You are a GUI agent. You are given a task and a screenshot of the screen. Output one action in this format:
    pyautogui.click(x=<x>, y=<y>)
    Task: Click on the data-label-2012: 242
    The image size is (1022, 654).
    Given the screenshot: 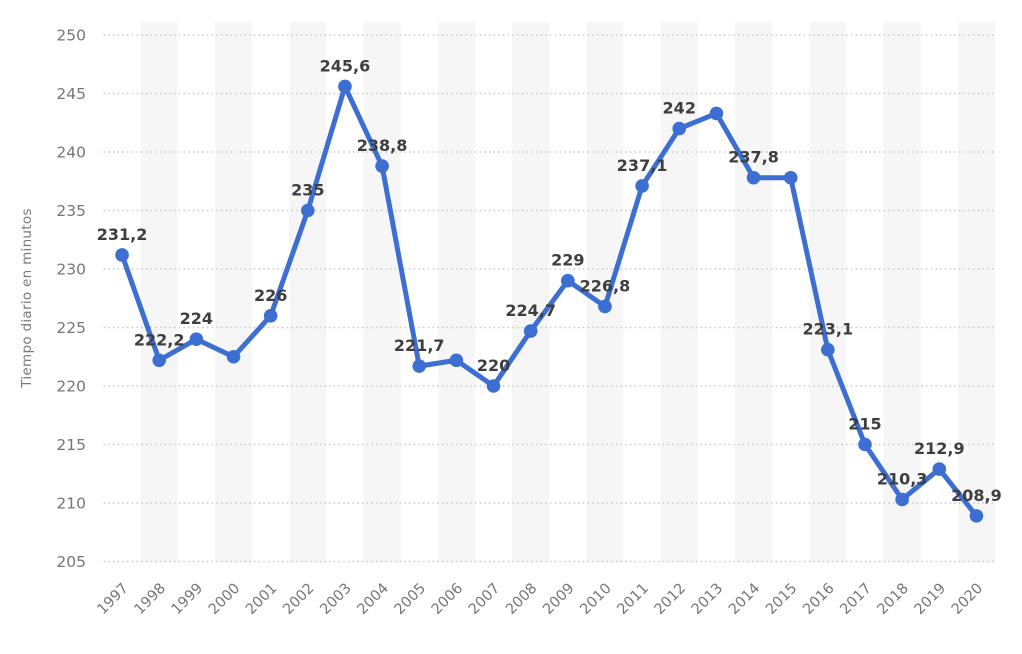 What is the action you would take?
    pyautogui.click(x=679, y=108)
    